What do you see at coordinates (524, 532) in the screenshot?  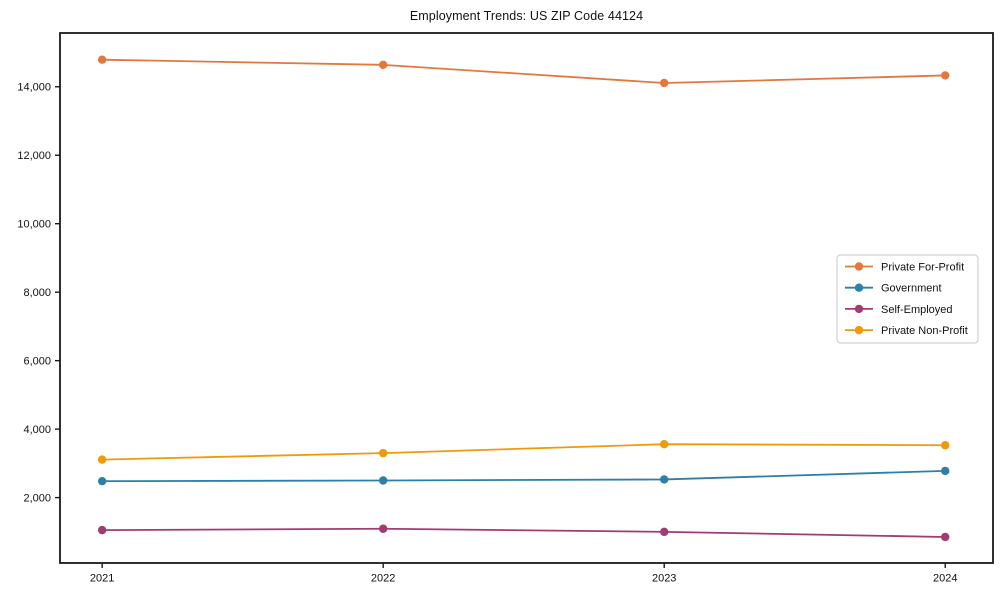 I see `series-line-self-employed` at bounding box center [524, 532].